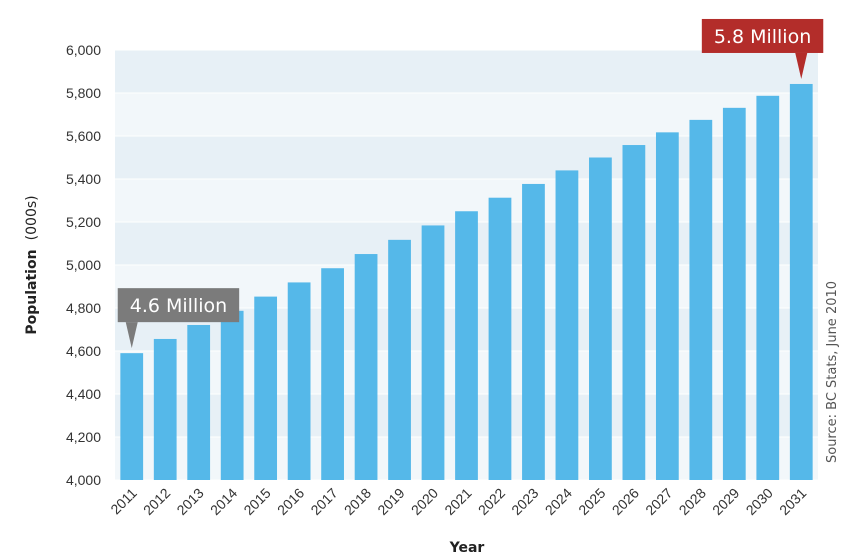 This screenshot has width=844, height=556. Describe the element at coordinates (299, 381) in the screenshot. I see `bar-2016` at that location.